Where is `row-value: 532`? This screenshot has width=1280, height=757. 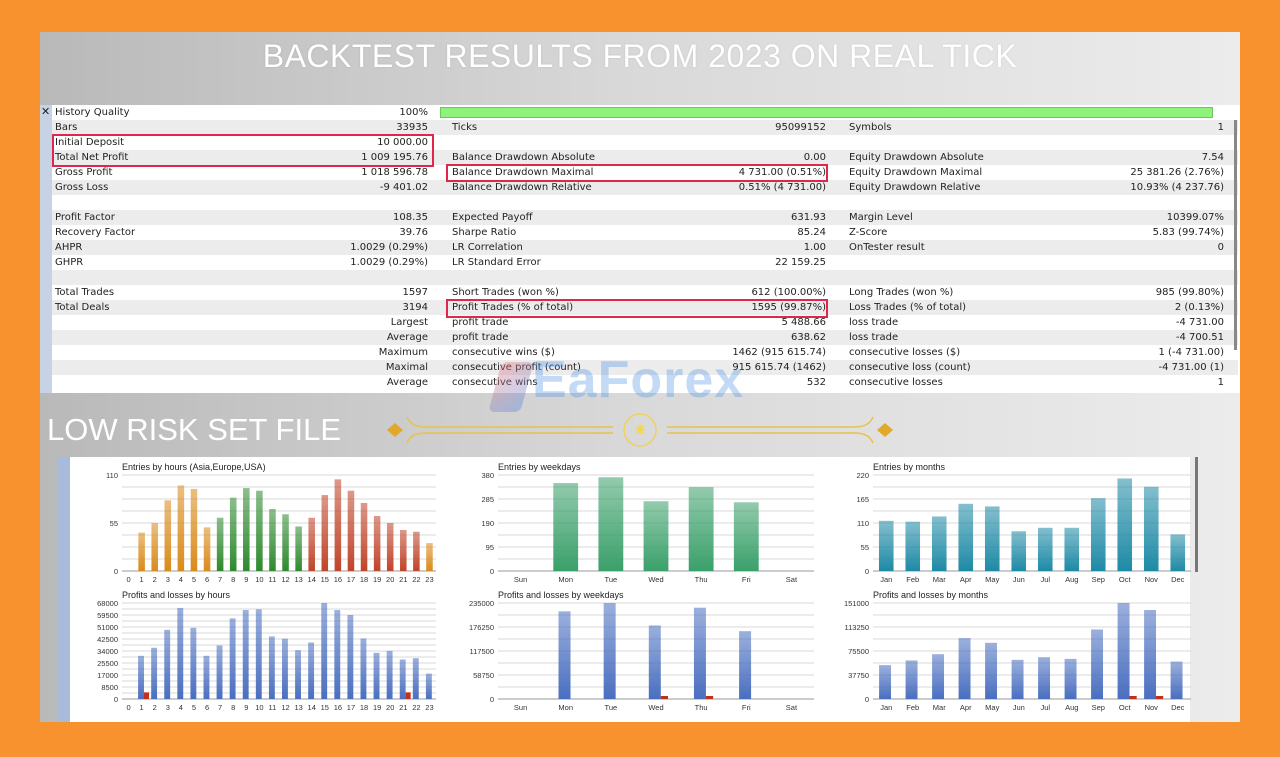
row-value: 532 is located at coordinates (816, 382).